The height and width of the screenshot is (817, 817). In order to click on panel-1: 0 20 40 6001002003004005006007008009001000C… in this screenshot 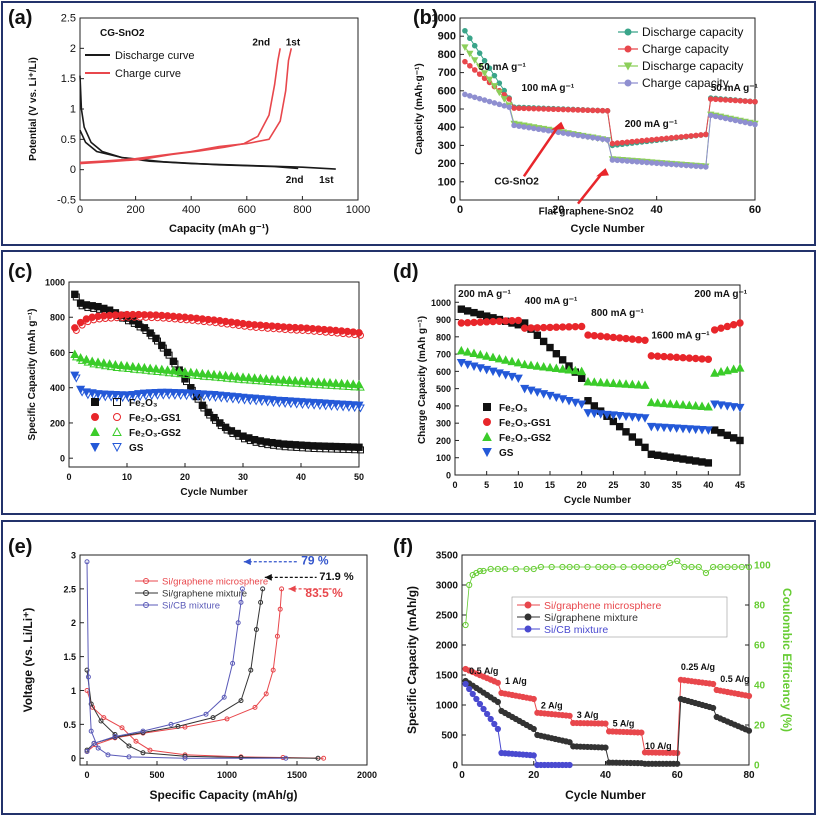, I will do `click(587, 124)`.